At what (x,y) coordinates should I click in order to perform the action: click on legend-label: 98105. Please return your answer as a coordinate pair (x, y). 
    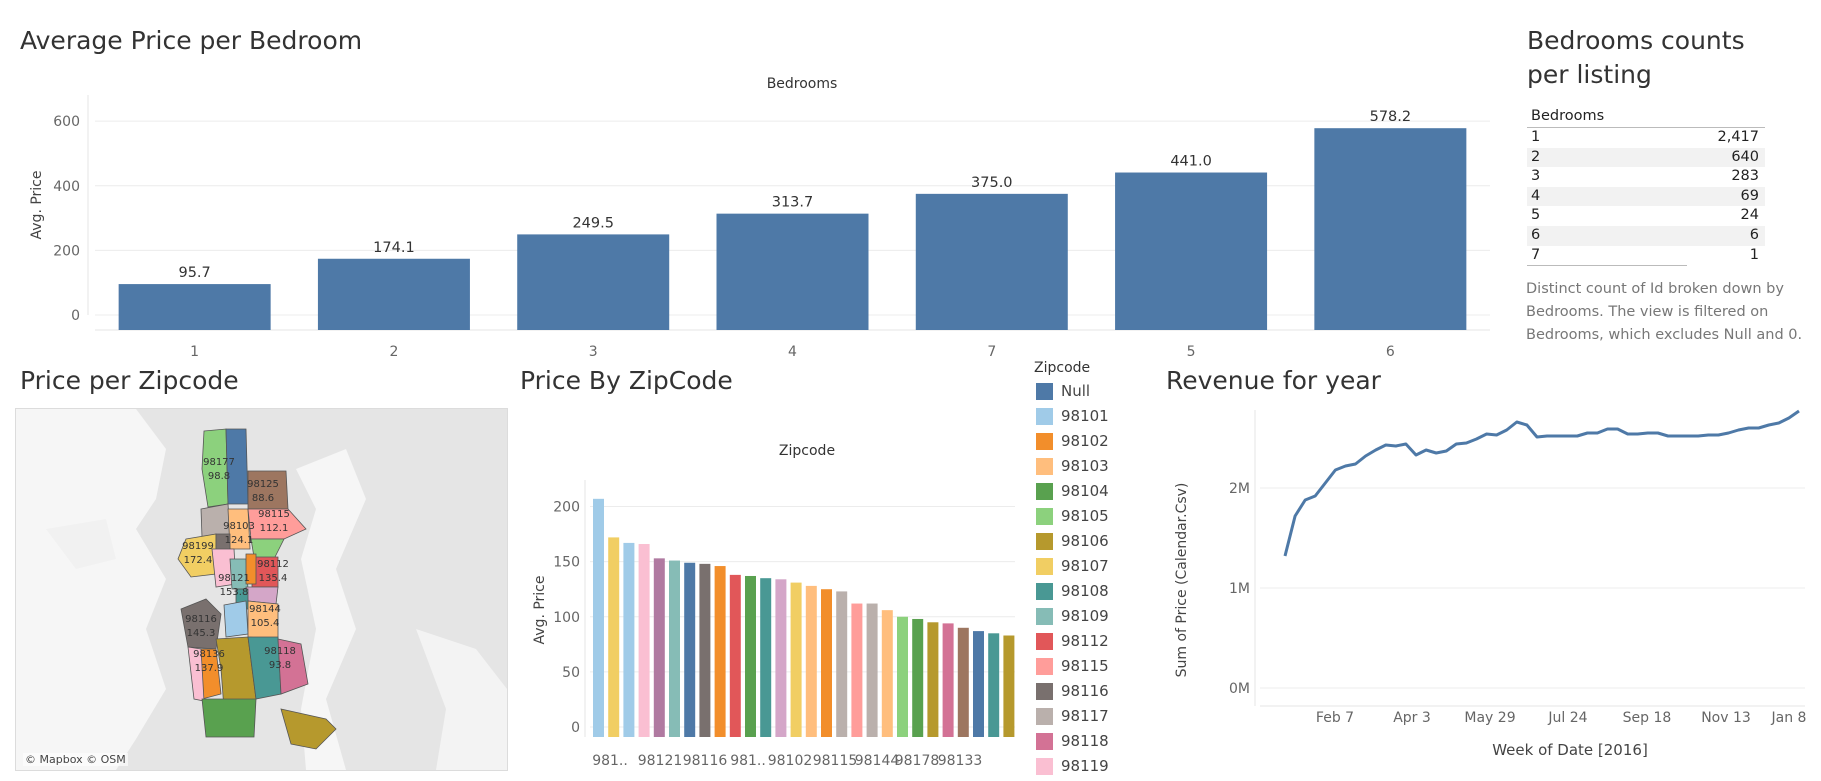
    Looking at the image, I should click on (1085, 516).